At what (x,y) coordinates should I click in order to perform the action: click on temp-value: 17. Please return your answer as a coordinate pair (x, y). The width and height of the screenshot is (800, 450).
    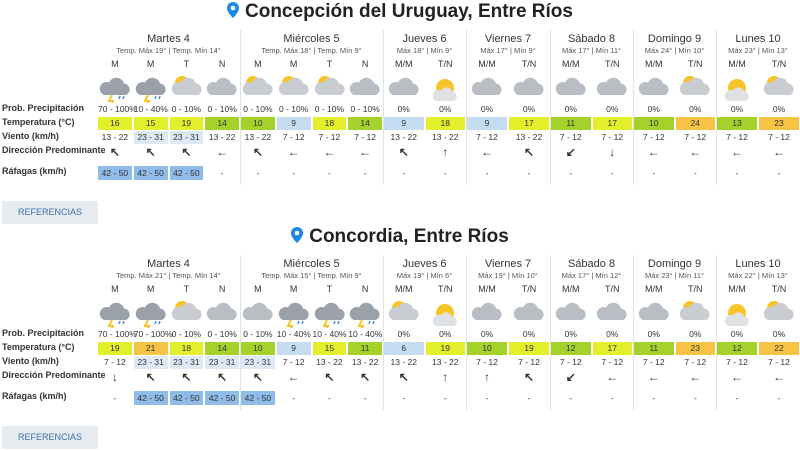
    Looking at the image, I should click on (612, 348).